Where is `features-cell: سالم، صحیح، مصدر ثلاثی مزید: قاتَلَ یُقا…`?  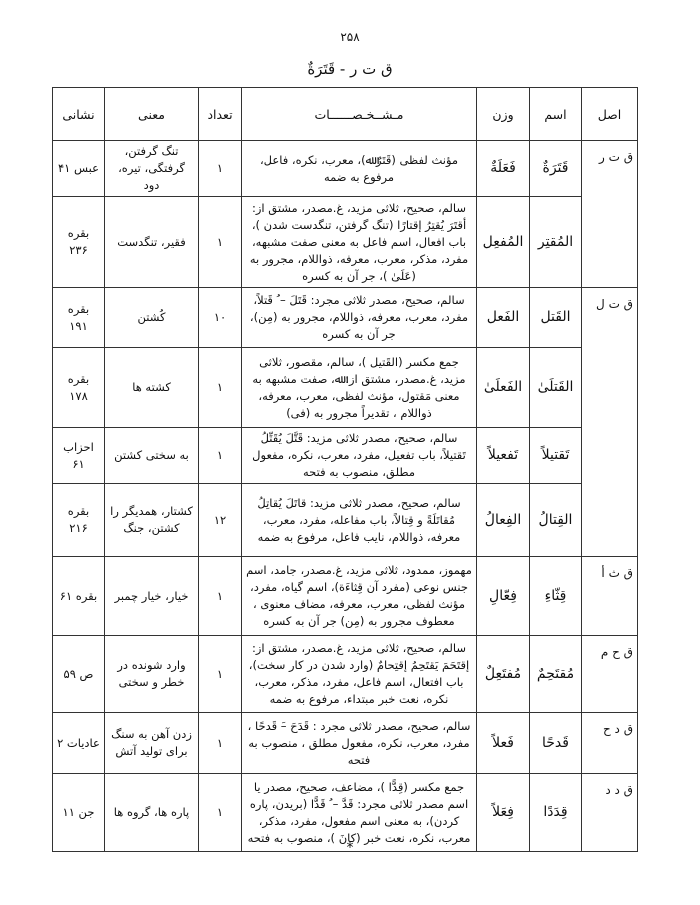 features-cell: سالم، صحیح، مصدر ثلاثی مزید: قاتَلَ یُقا… is located at coordinates (359, 520).